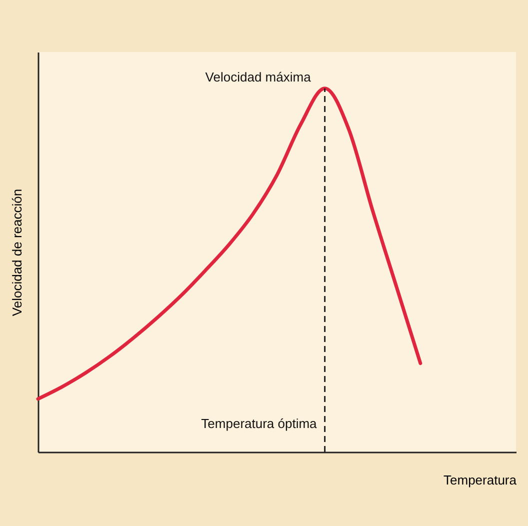 Image resolution: width=528 pixels, height=526 pixels. What do you see at coordinates (481, 480) in the screenshot?
I see `x-axis-title: Temperatura` at bounding box center [481, 480].